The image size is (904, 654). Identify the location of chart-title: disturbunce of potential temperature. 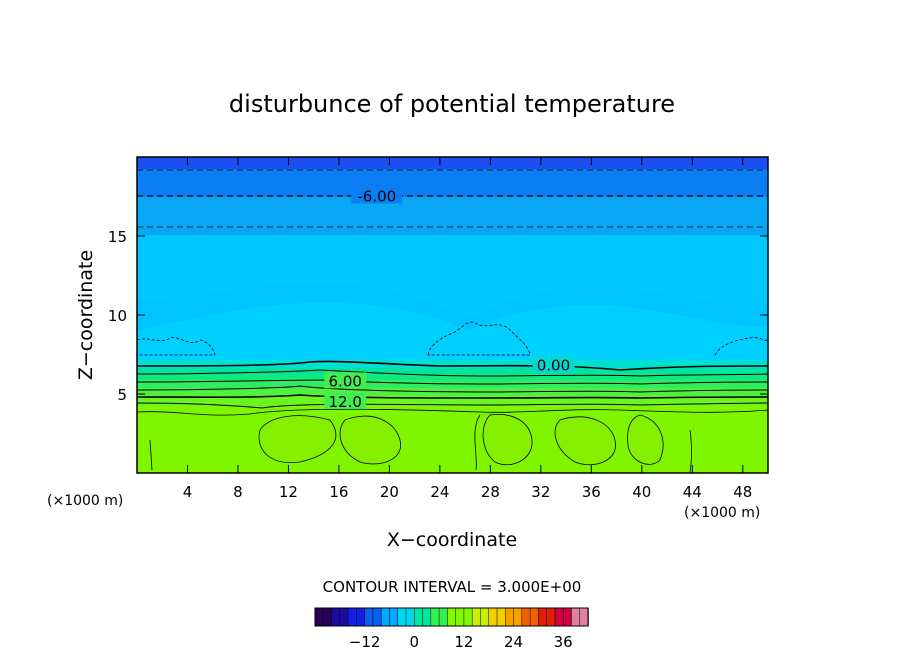
(452, 104).